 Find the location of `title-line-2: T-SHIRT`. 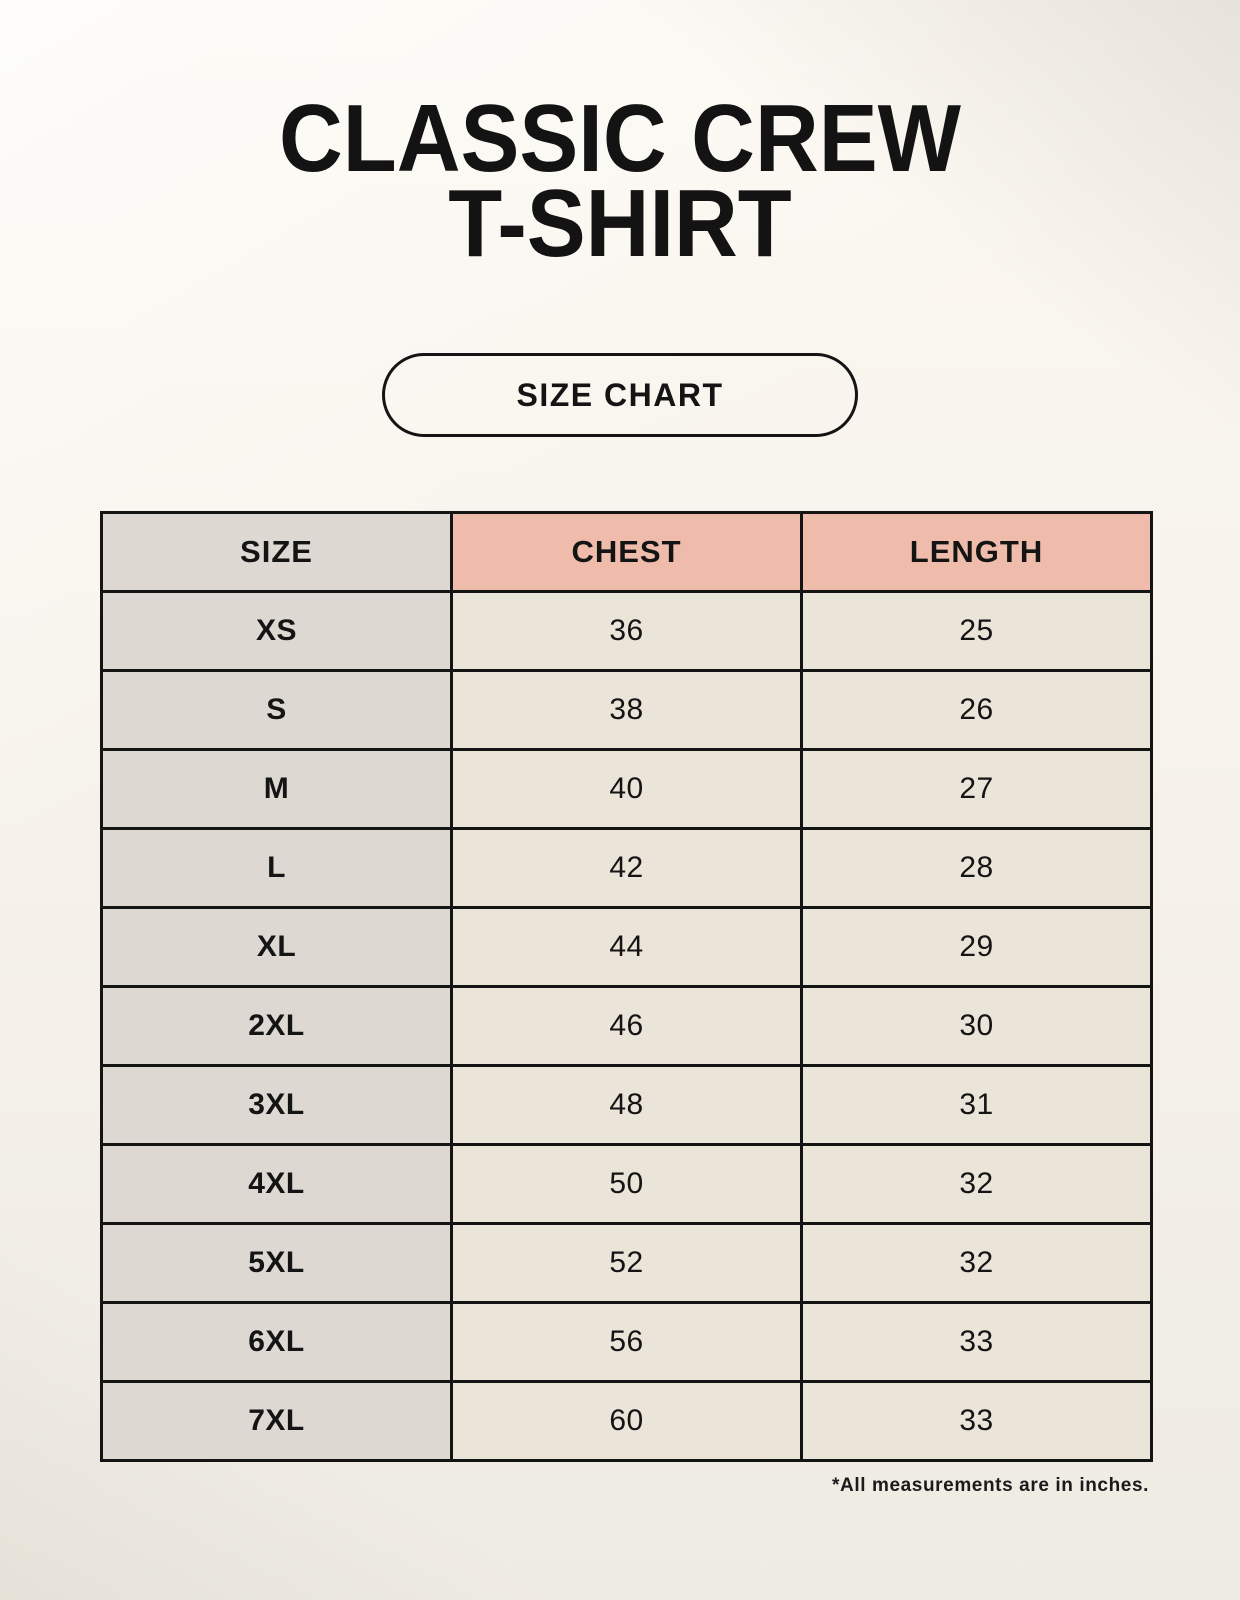

title-line-2: T-SHIRT is located at coordinates (620, 223).